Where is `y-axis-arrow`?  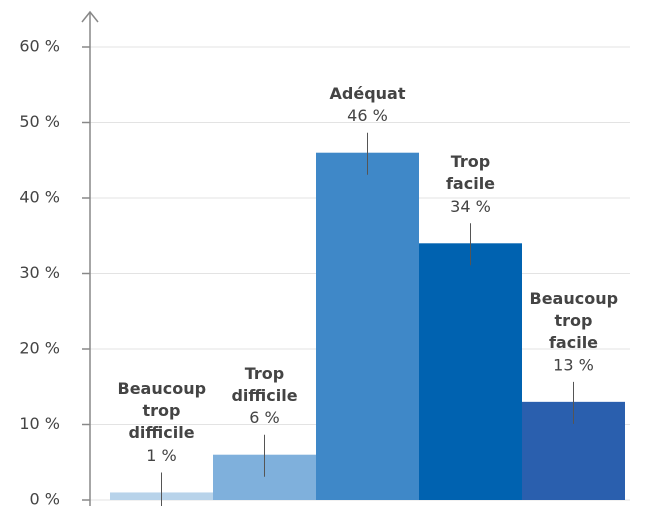 y-axis-arrow is located at coordinates (90, 16).